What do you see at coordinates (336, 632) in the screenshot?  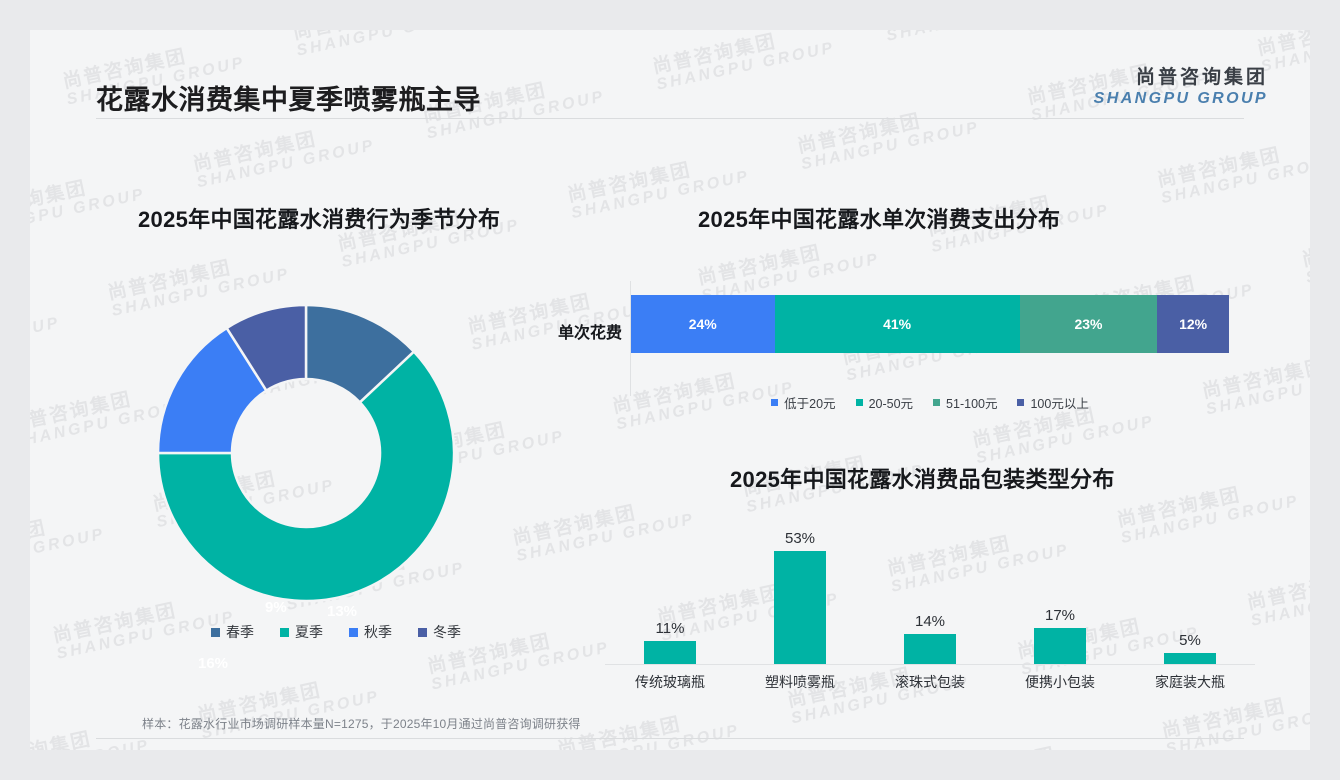 I see `donut-chart-legend: 春季 夏季 秋季 冬季` at bounding box center [336, 632].